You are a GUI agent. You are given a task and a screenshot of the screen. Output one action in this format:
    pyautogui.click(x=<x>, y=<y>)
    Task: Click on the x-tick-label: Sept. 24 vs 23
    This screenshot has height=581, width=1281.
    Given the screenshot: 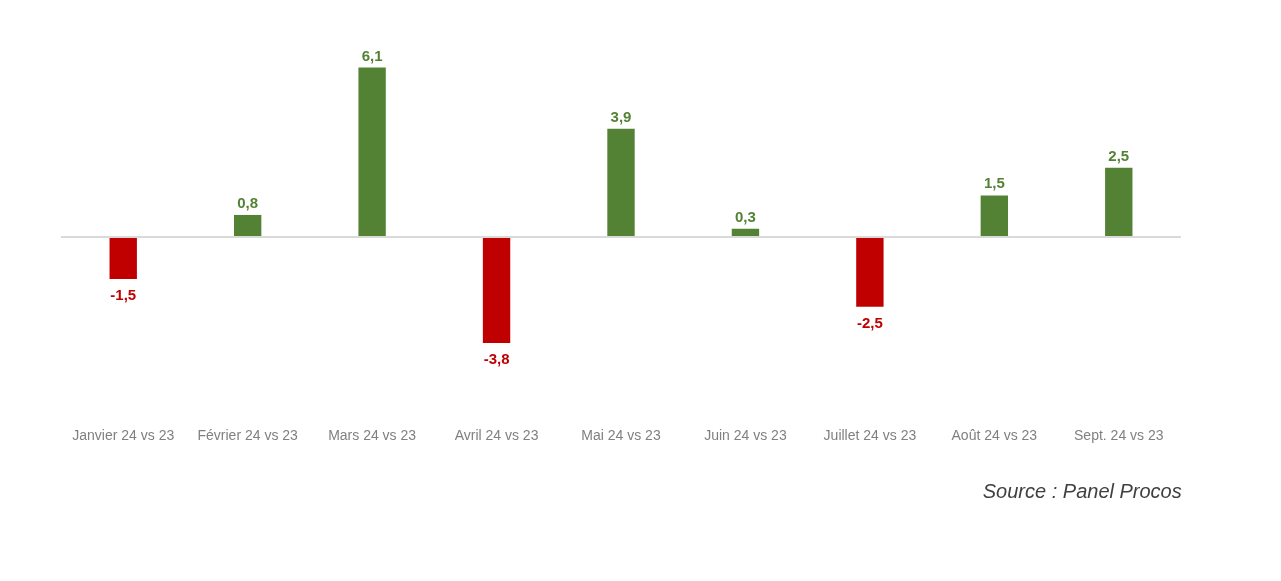 What is the action you would take?
    pyautogui.click(x=1119, y=434)
    